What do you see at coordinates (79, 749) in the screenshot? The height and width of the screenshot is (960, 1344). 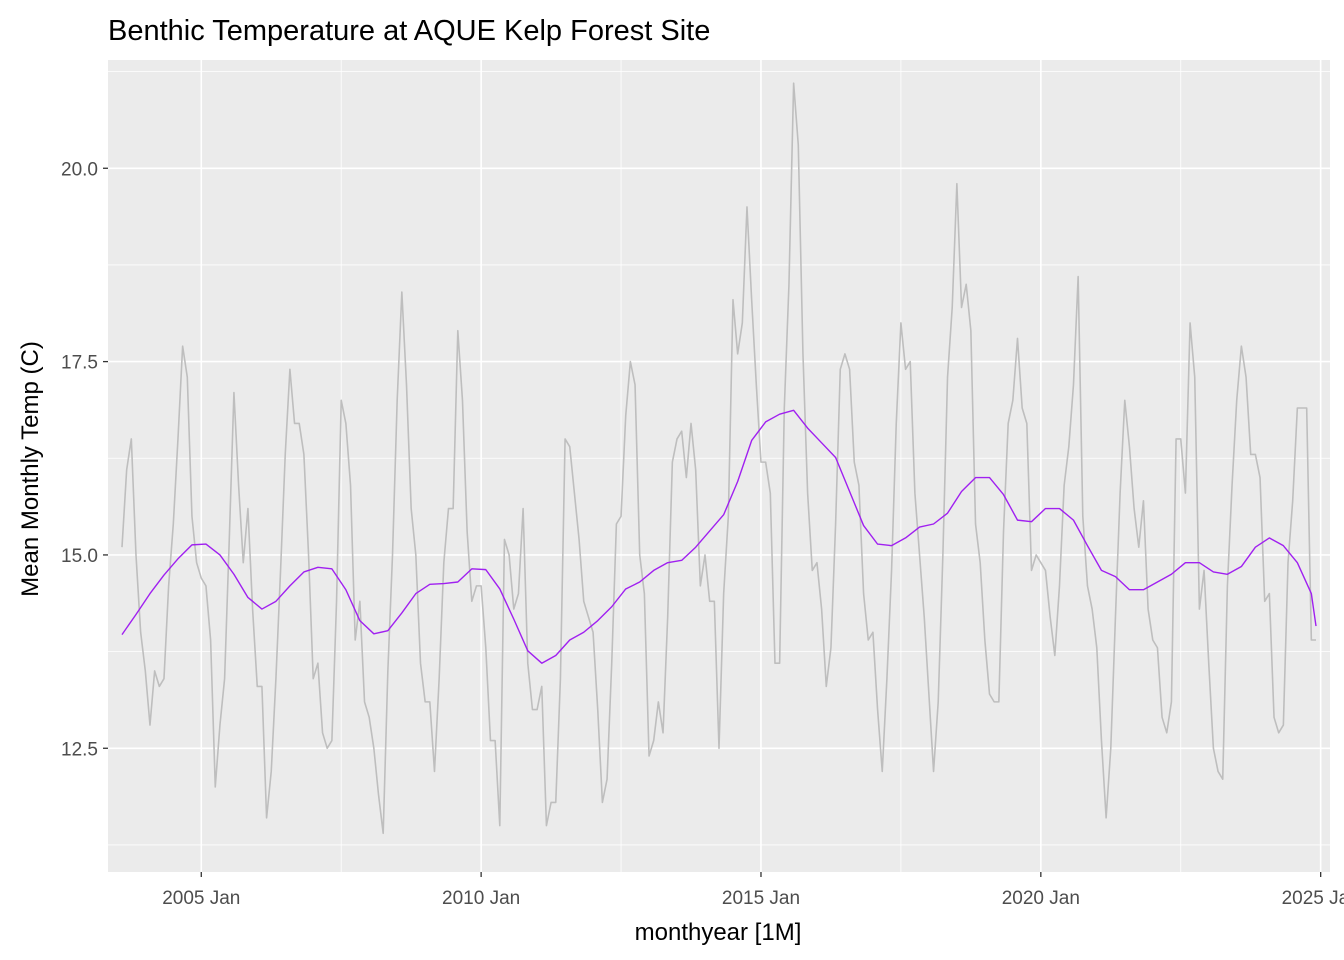 I see `y-tick-label: 12.5` at bounding box center [79, 749].